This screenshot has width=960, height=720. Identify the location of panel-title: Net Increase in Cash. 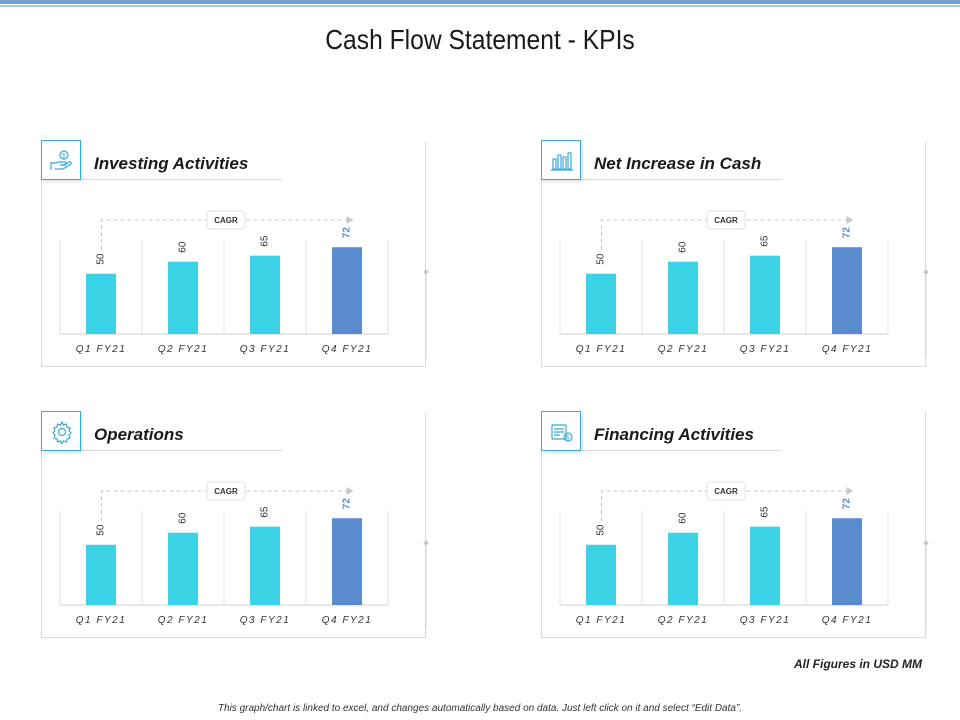
(678, 163).